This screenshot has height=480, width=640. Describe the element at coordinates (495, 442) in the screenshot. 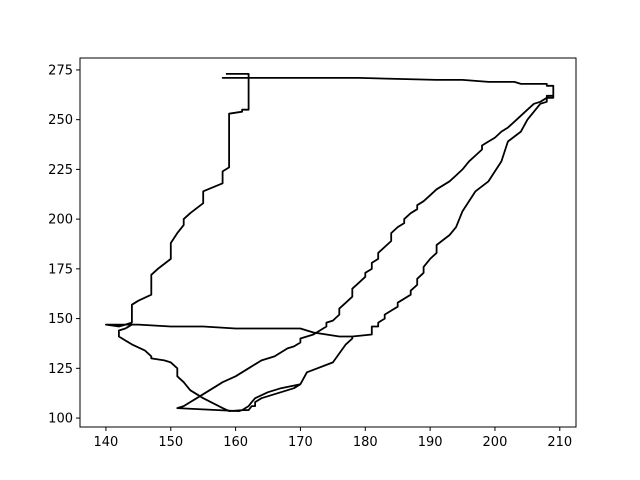

I see `x-tick-label: 200` at that location.